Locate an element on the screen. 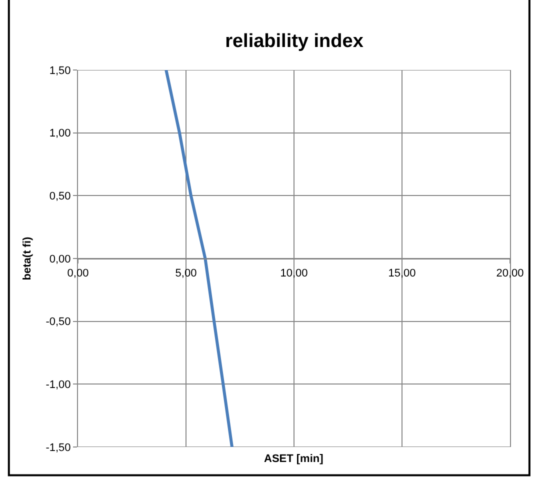 The image size is (535, 479). x-tick-label: 10,00 is located at coordinates (294, 274).